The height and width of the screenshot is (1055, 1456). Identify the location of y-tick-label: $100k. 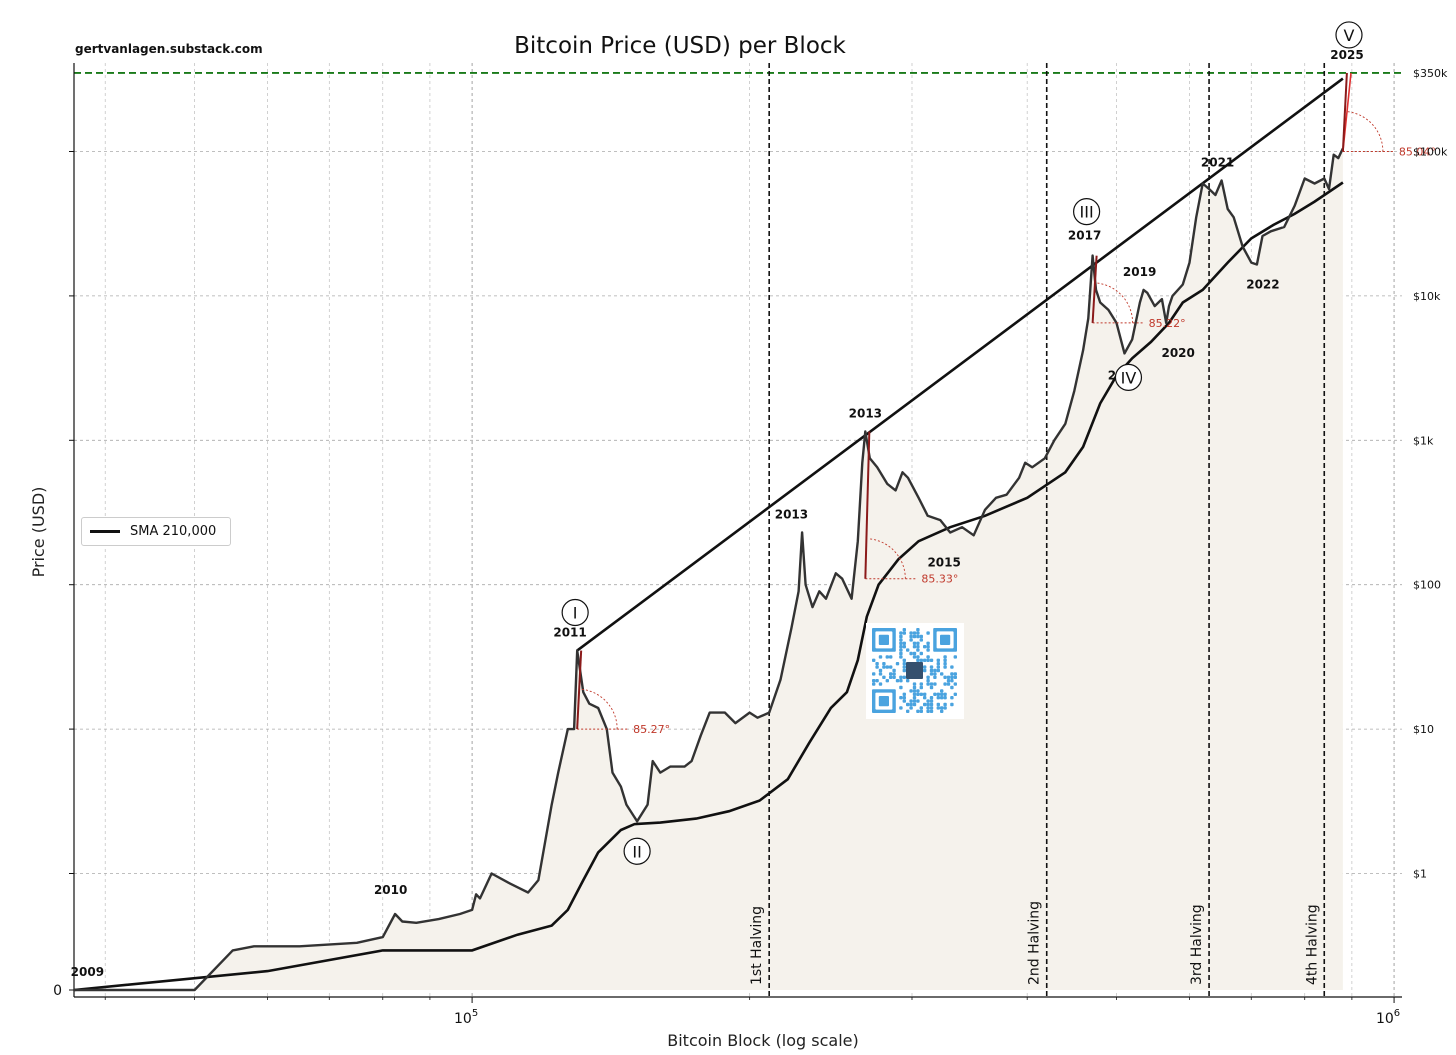
(1430, 152).